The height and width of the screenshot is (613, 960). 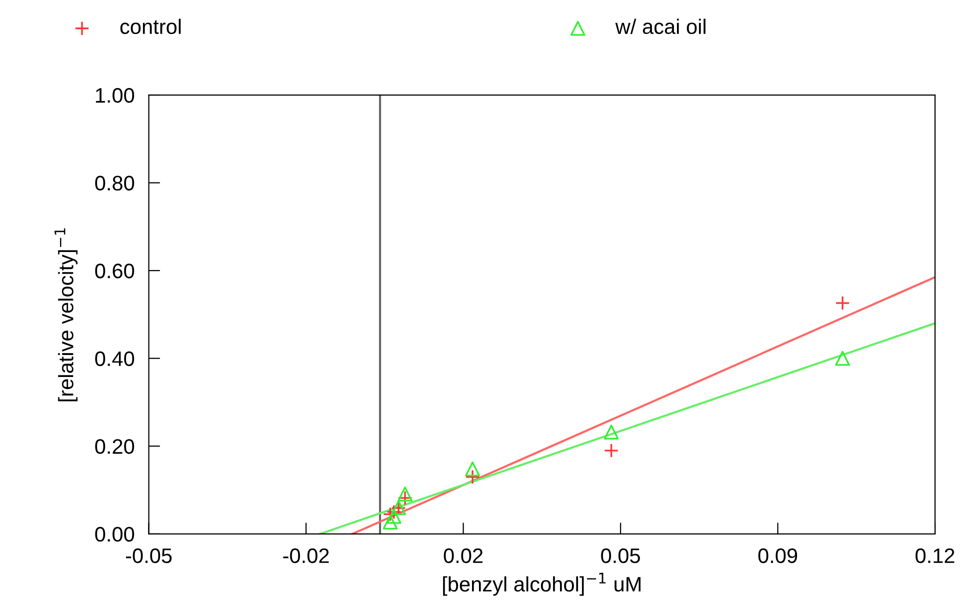 What do you see at coordinates (115, 95) in the screenshot?
I see `y-tick-label: 1.00` at bounding box center [115, 95].